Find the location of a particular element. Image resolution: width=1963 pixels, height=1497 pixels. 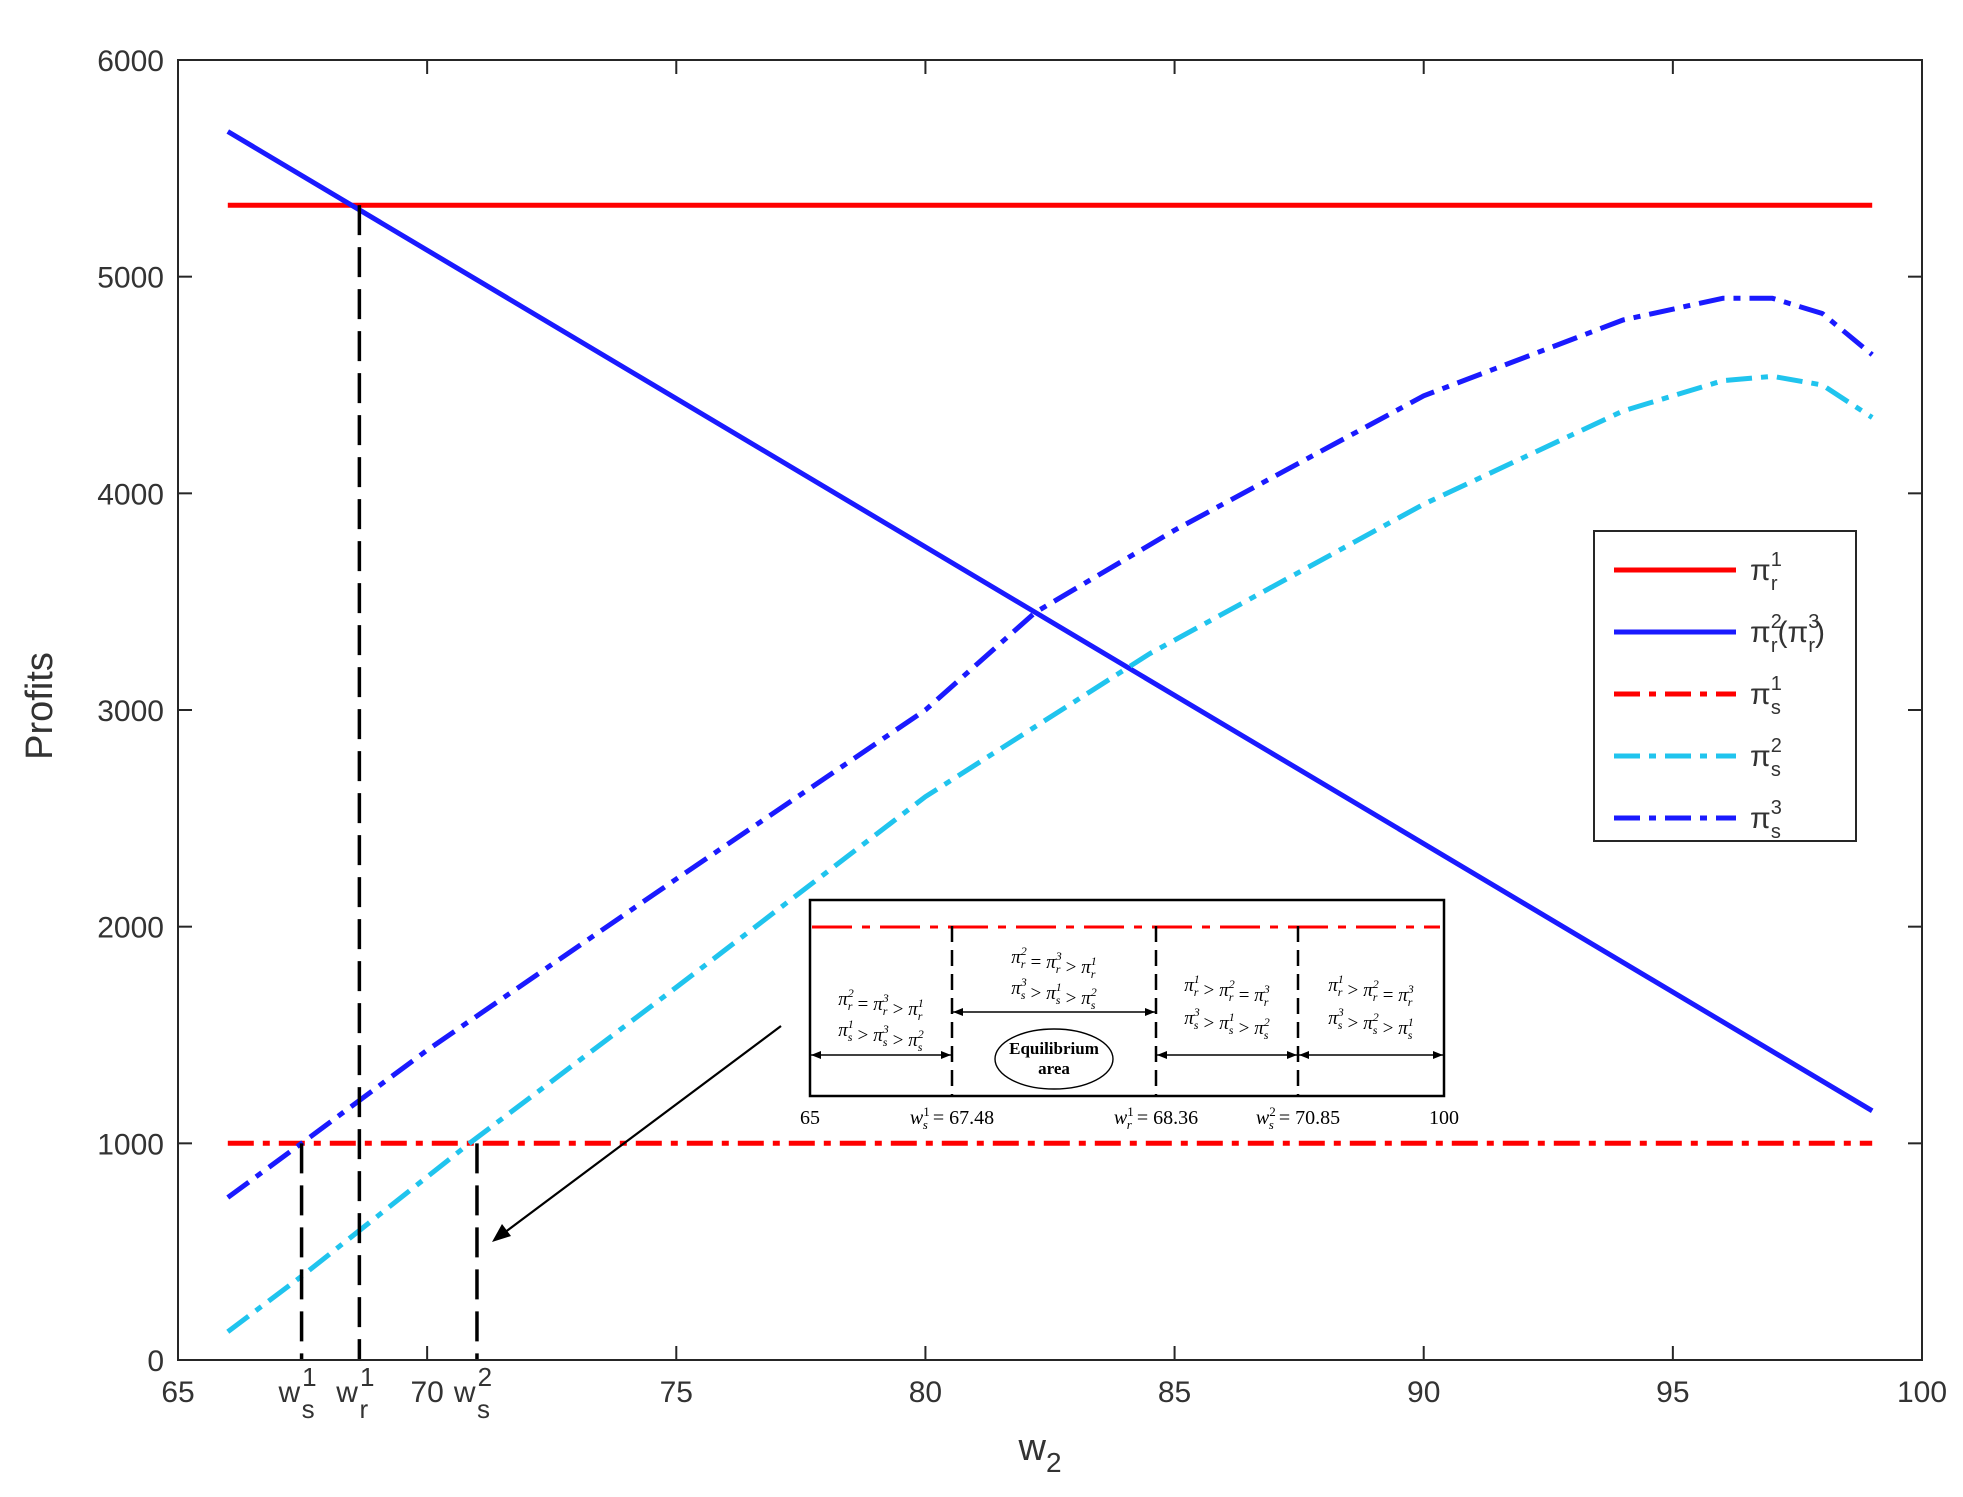

legend-label-1: π1 r is located at coordinates (1766, 572).